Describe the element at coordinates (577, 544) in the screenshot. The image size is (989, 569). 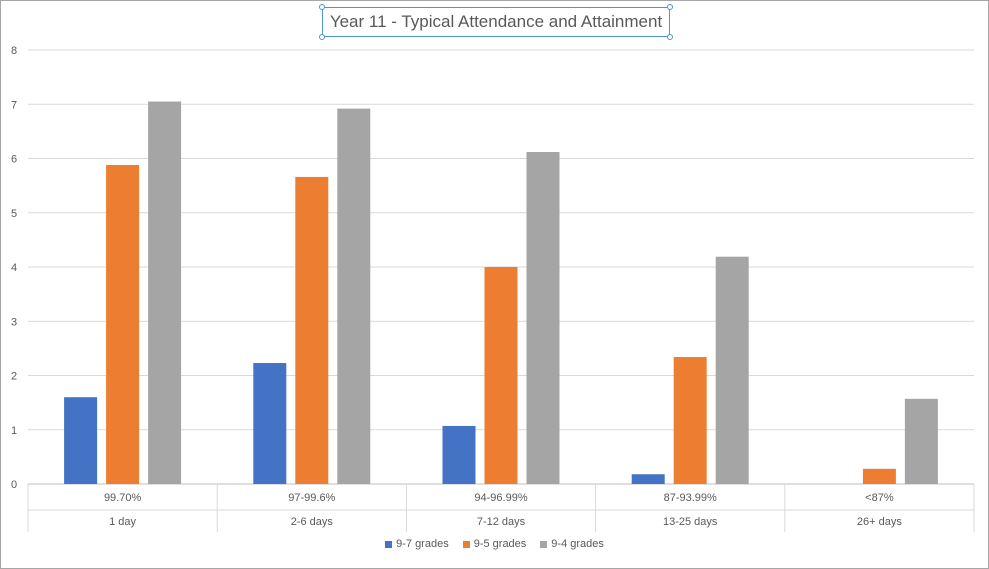
I see `legend-label: 9-4 grades` at that location.